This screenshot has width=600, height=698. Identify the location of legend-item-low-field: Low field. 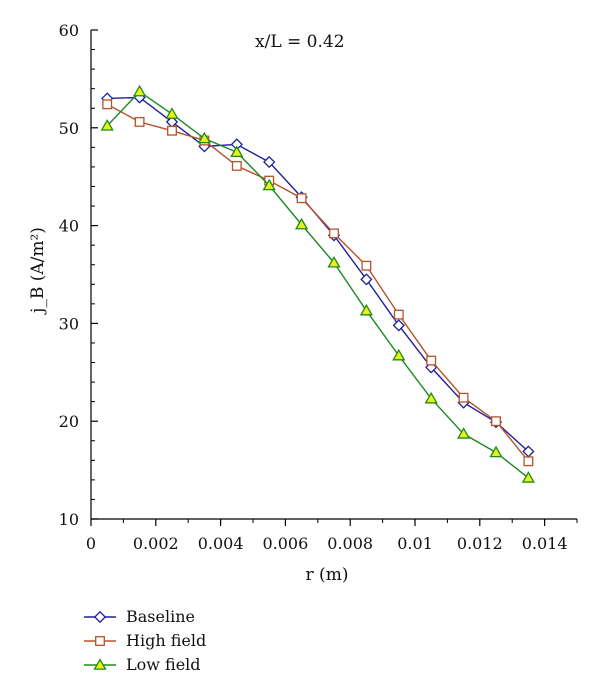
(142, 664).